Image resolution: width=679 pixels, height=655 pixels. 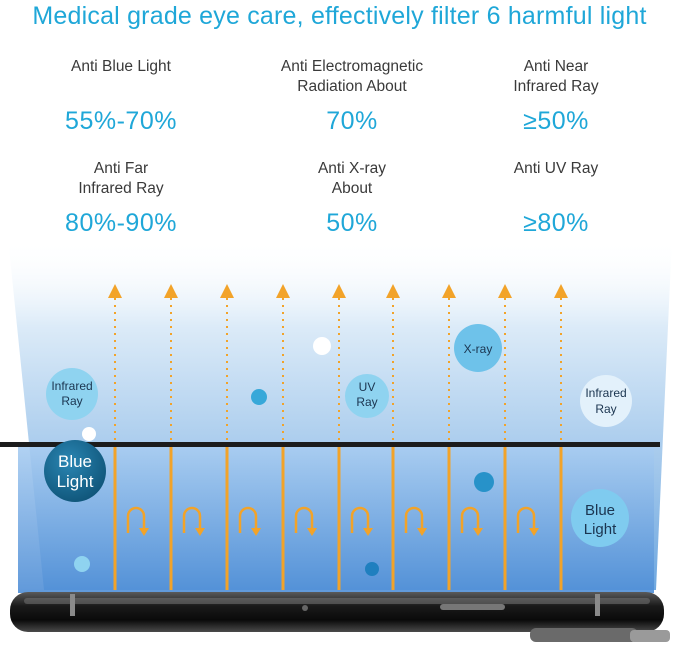 I want to click on bubble-x-ray: X-ray, so click(x=478, y=348).